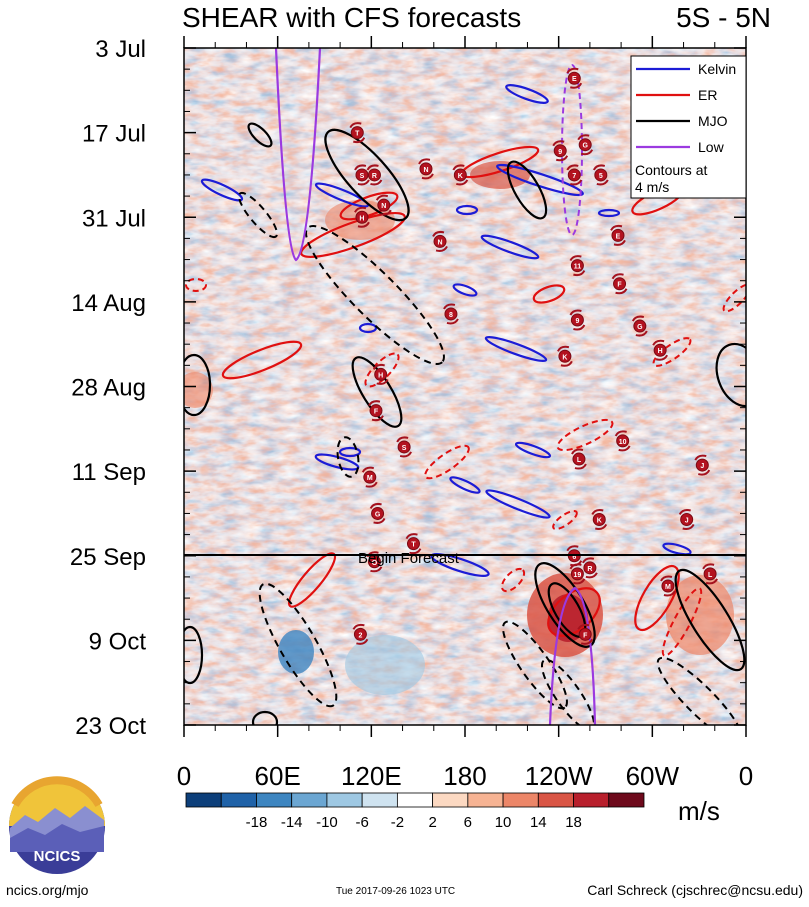 This screenshot has width=809, height=907. I want to click on y-tick-label: 23 Oct, so click(110, 726).